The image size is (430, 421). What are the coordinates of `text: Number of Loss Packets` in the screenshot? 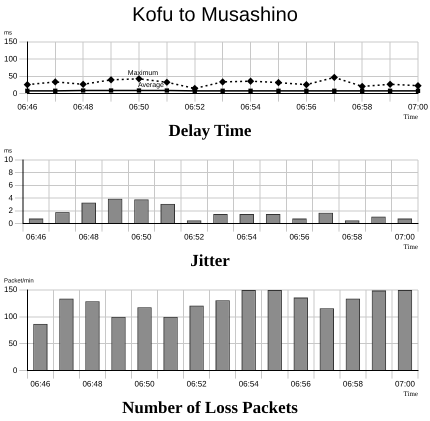 It's located at (210, 408).